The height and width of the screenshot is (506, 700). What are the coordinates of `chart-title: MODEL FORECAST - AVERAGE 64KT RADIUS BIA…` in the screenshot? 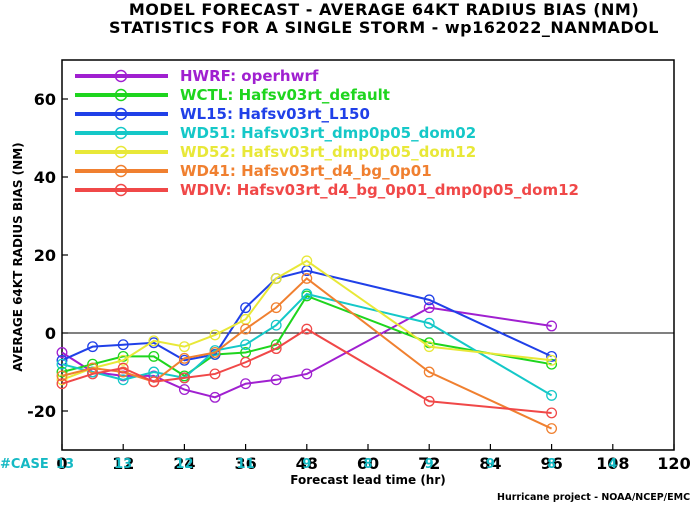 It's located at (384, 9).